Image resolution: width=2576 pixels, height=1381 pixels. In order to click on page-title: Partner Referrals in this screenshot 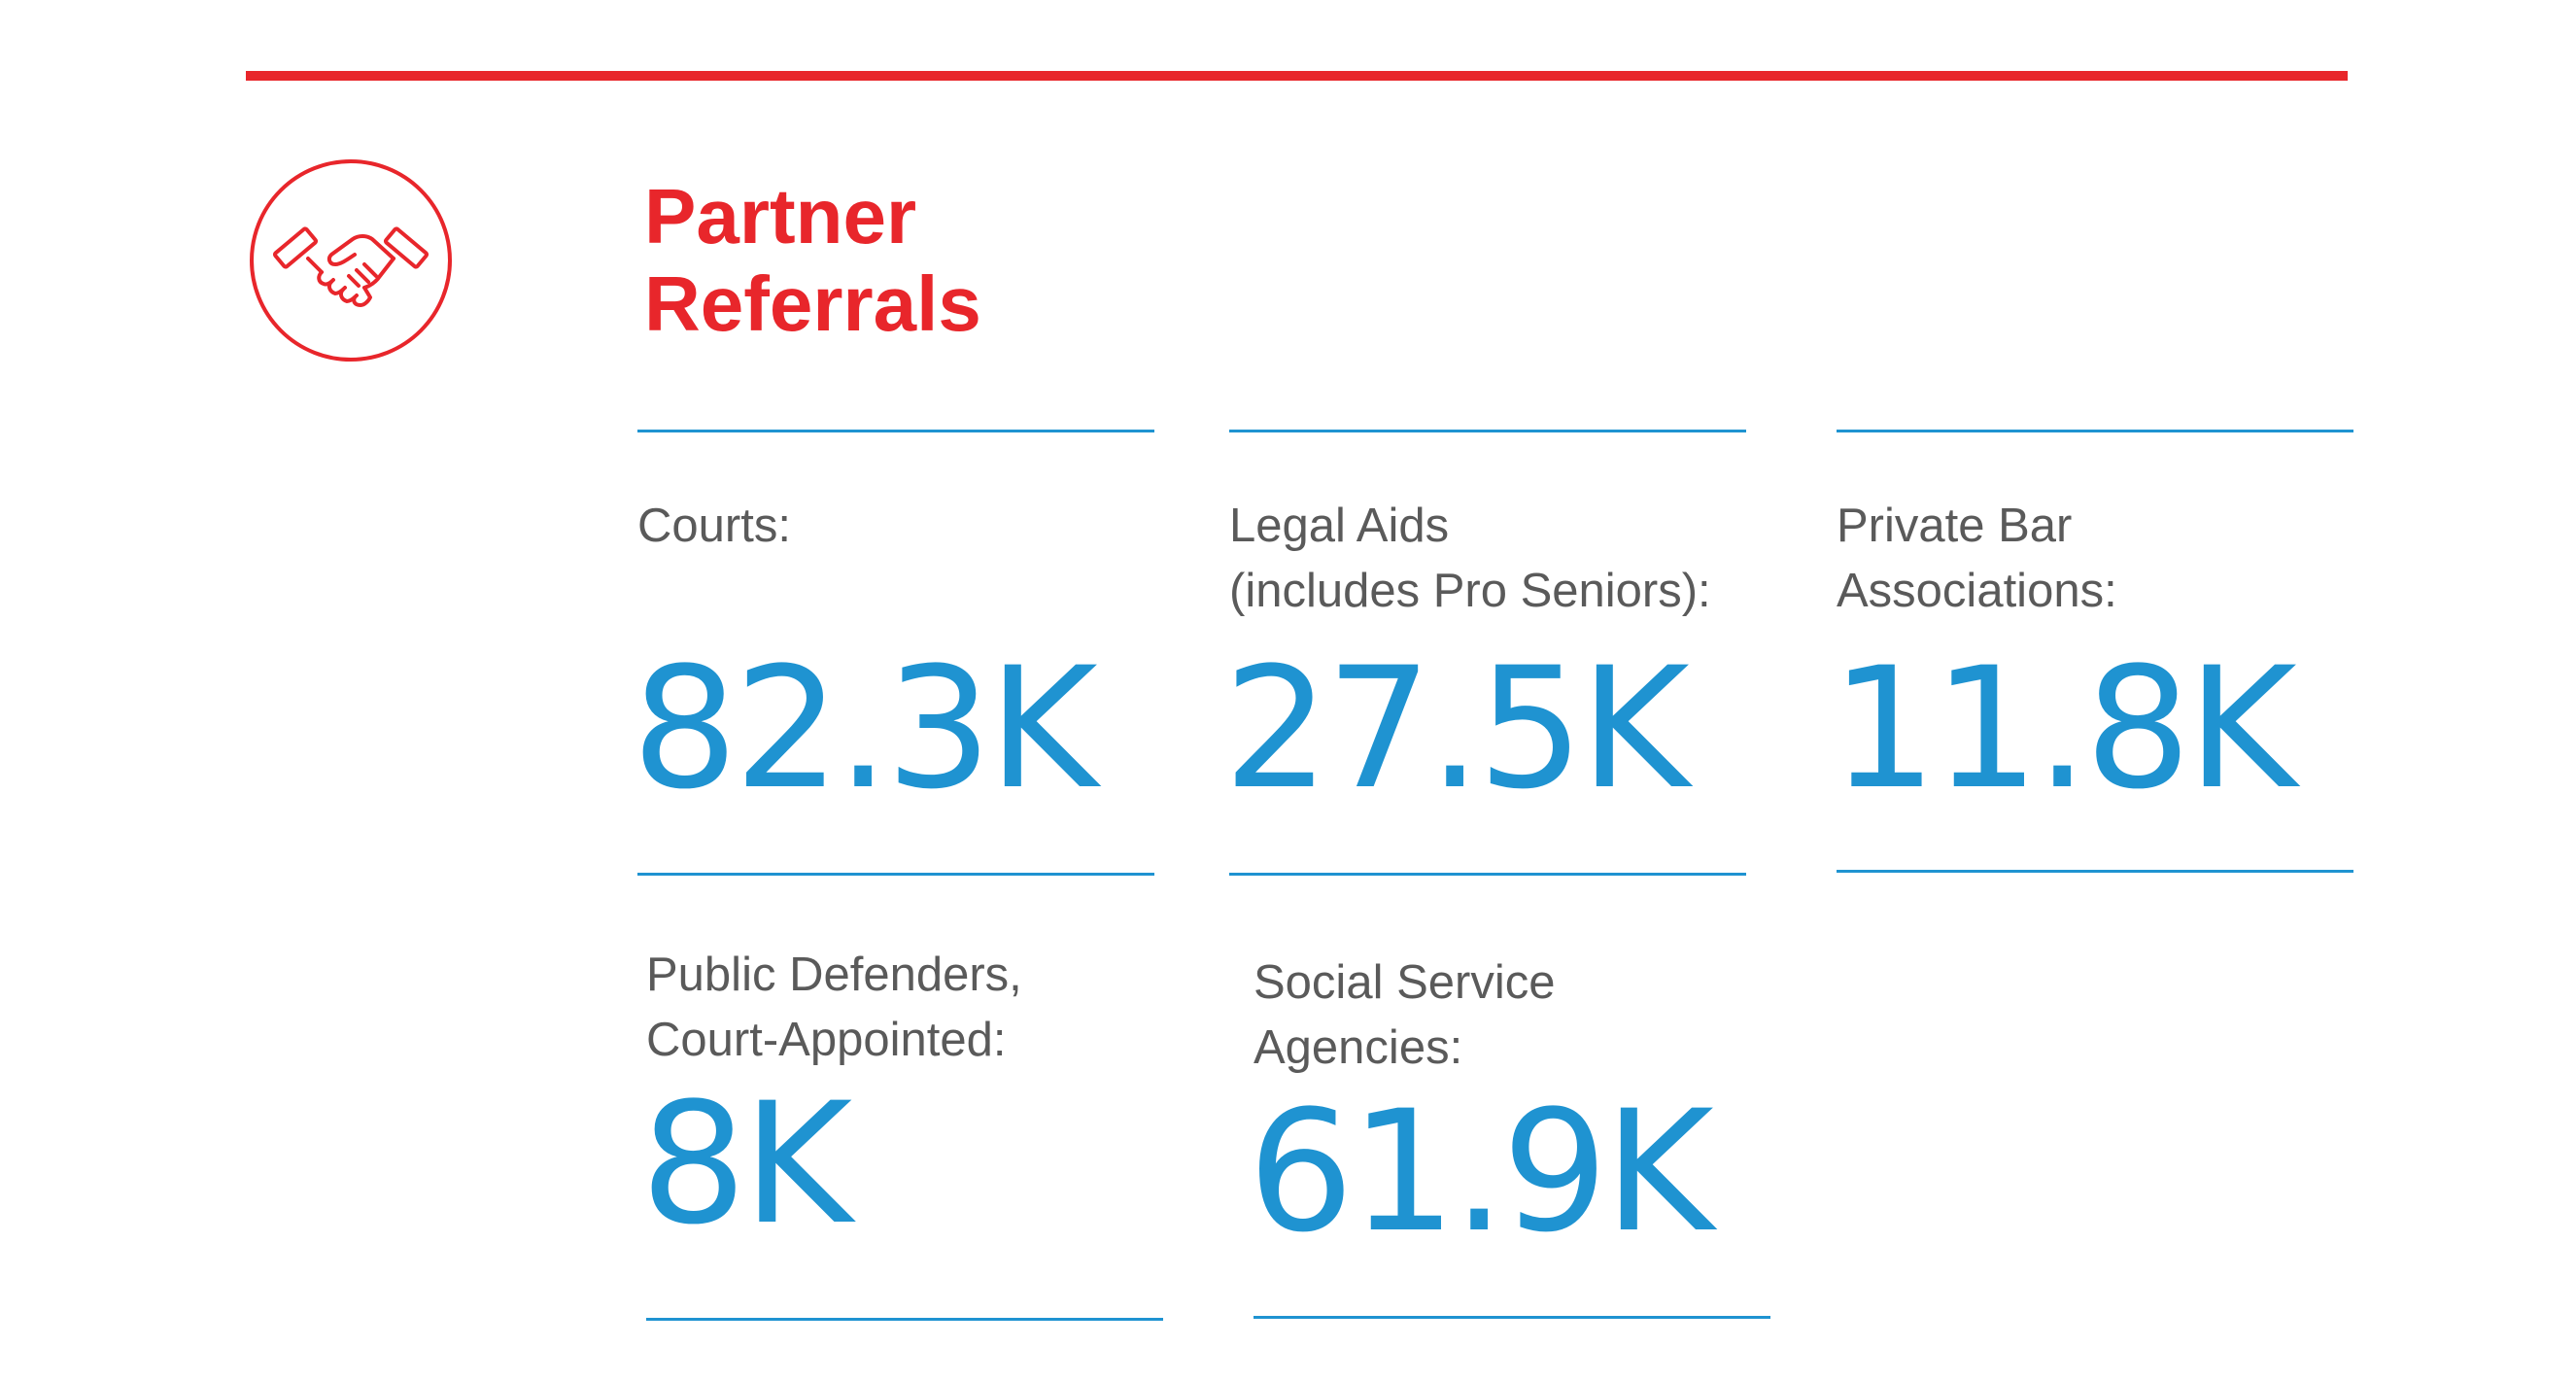, I will do `click(812, 260)`.